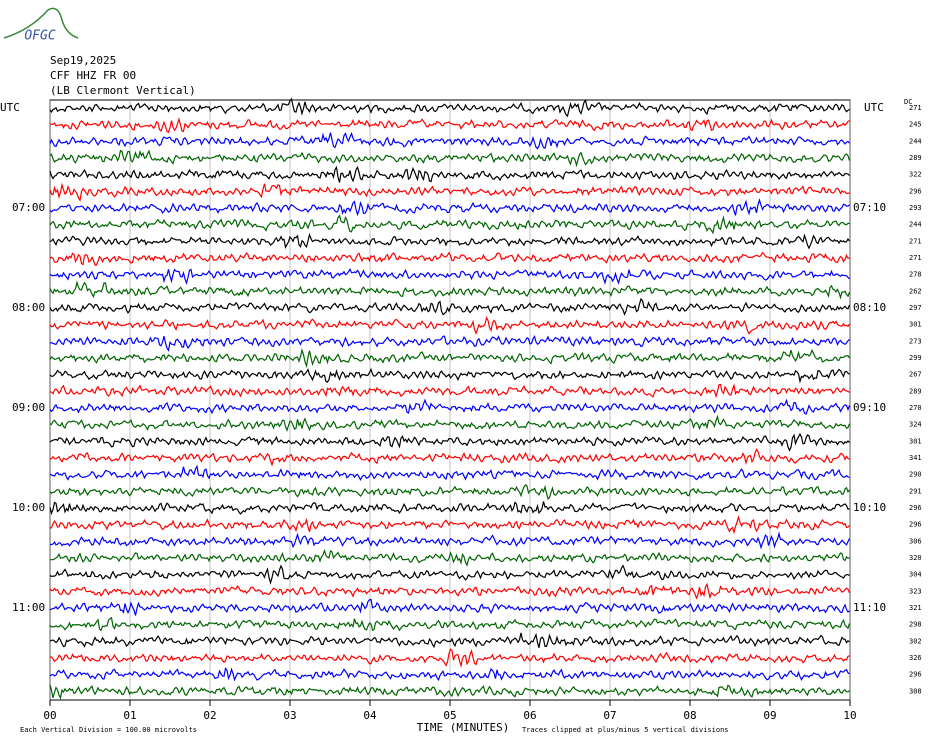 This screenshot has width=930, height=744. Describe the element at coordinates (129, 715) in the screenshot. I see `x-tick-label: 01` at that location.